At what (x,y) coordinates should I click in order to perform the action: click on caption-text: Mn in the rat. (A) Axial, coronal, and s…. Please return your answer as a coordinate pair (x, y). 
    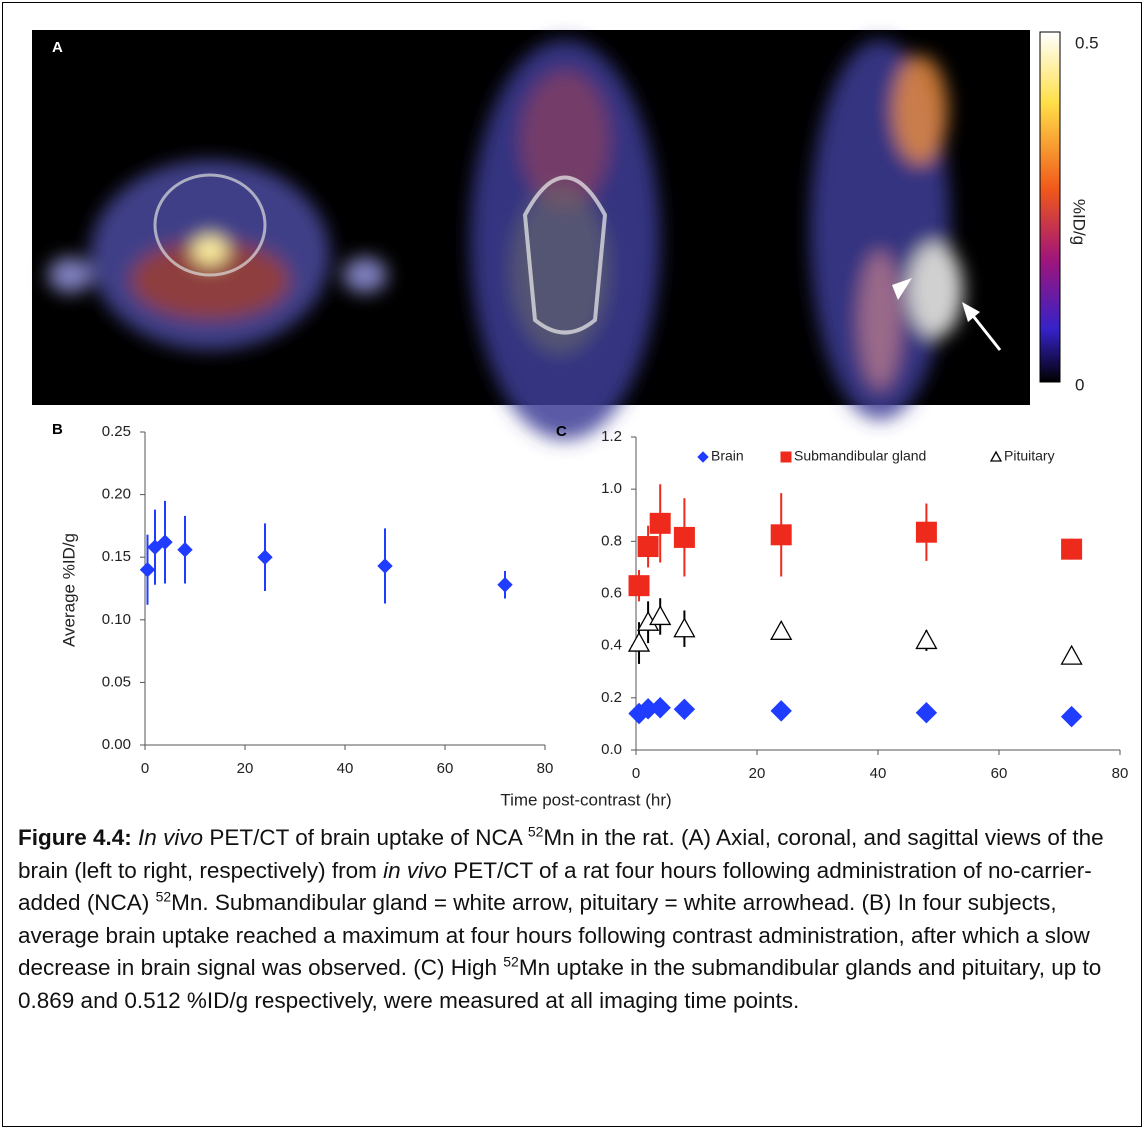
    Looking at the image, I should click on (561, 854).